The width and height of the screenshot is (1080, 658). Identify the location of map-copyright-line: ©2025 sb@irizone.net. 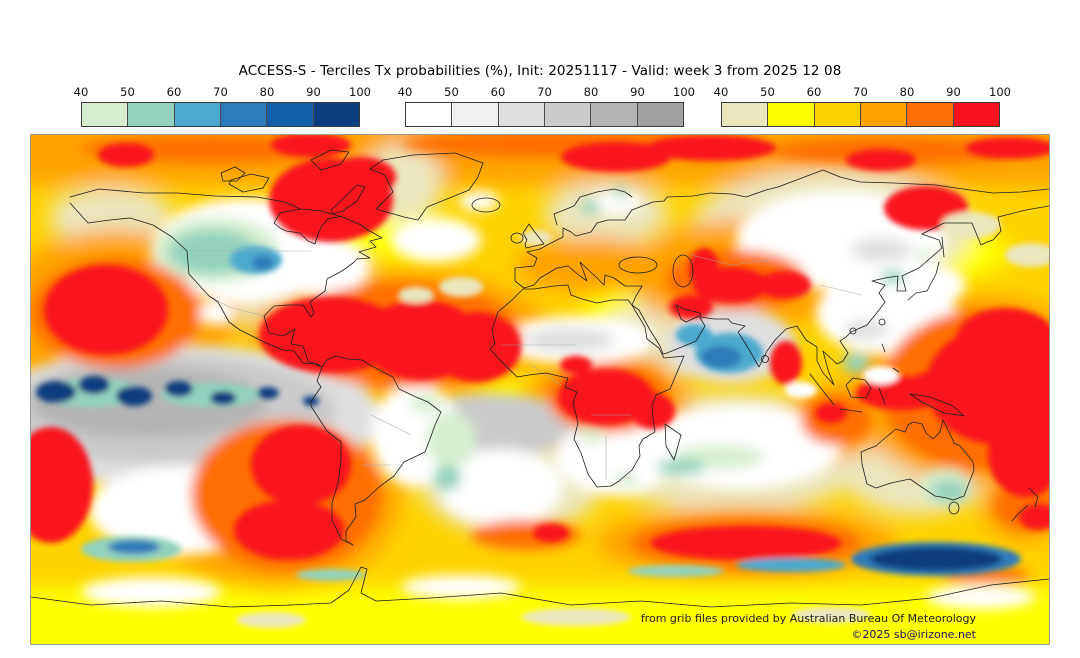
(913, 634).